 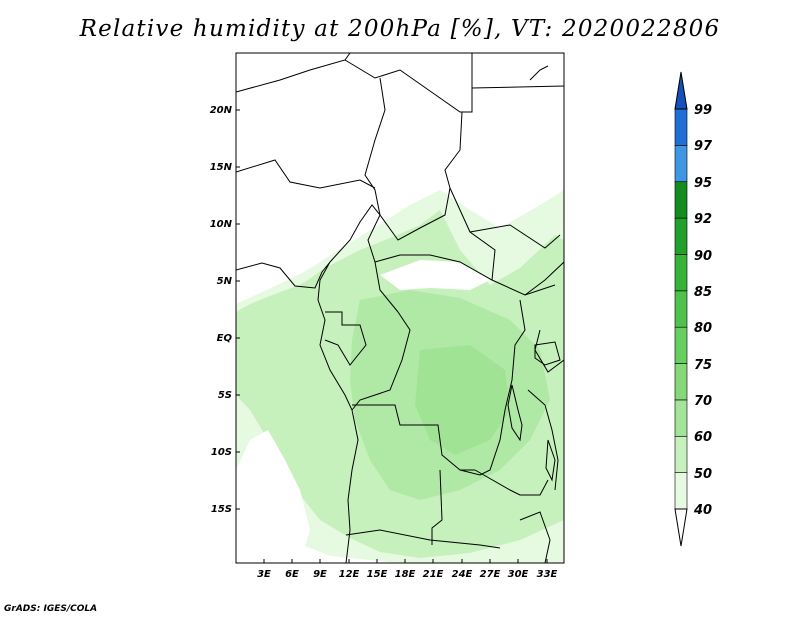 I want to click on lon-label-12e: 12E, so click(x=349, y=574).